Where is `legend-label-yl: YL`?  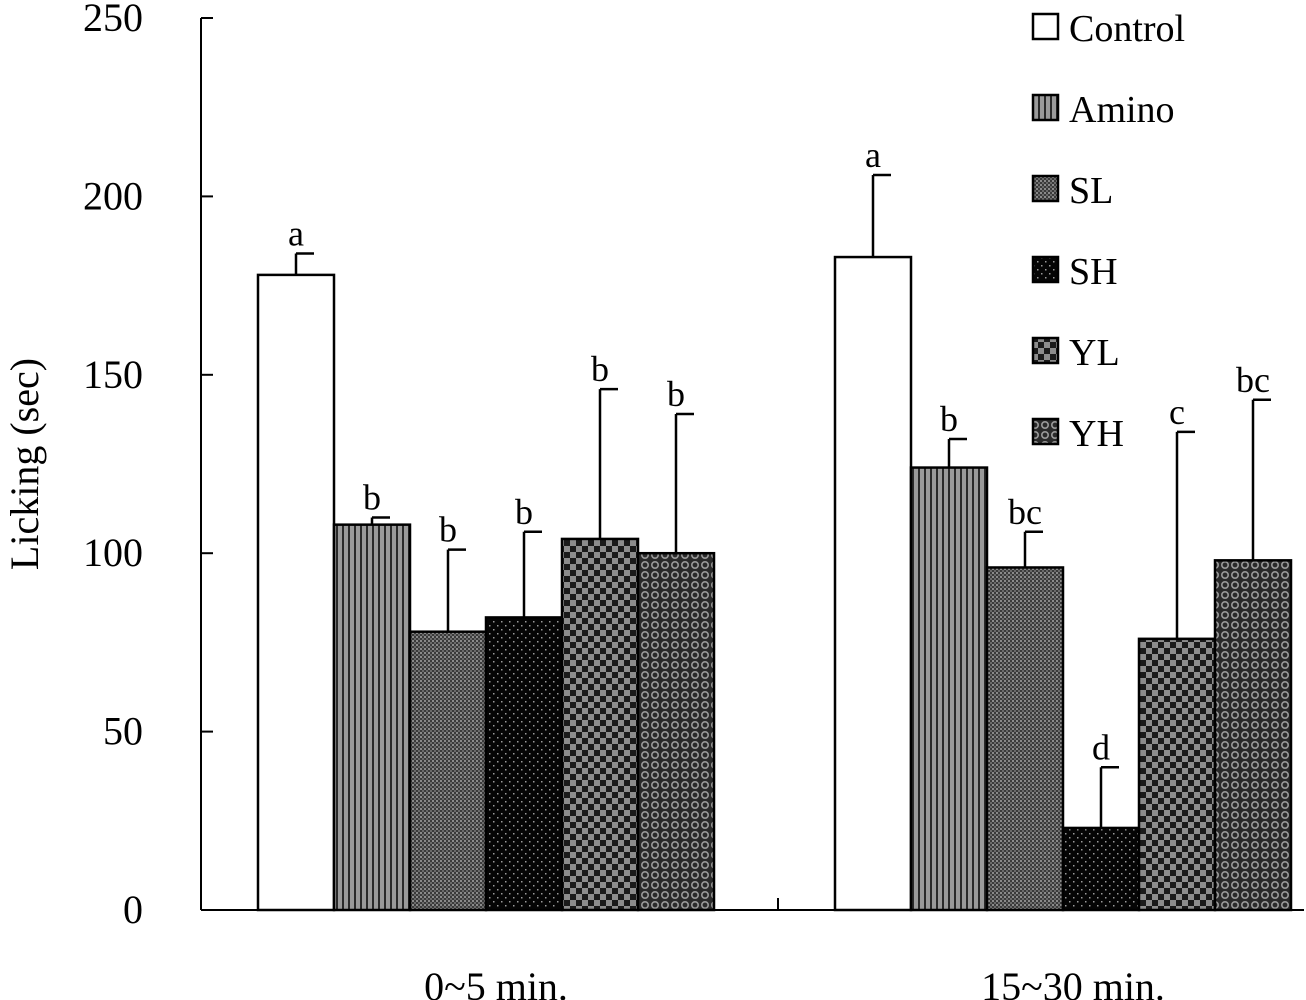
legend-label-yl: YL is located at coordinates (1094, 353).